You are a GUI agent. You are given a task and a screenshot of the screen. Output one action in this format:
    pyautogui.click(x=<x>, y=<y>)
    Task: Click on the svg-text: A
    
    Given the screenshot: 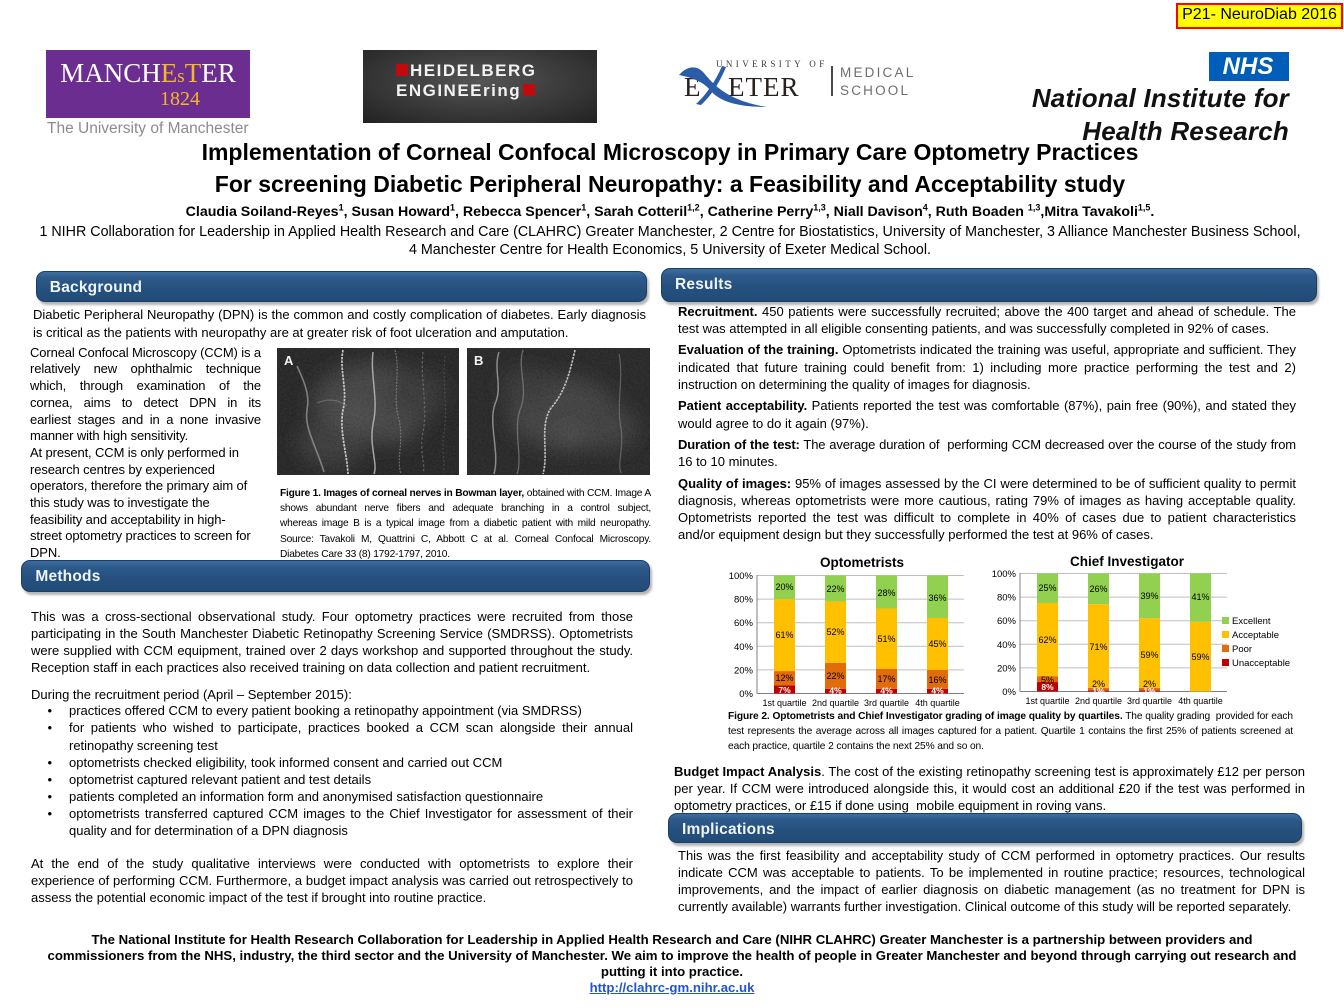 What is the action you would take?
    pyautogui.click(x=289, y=360)
    